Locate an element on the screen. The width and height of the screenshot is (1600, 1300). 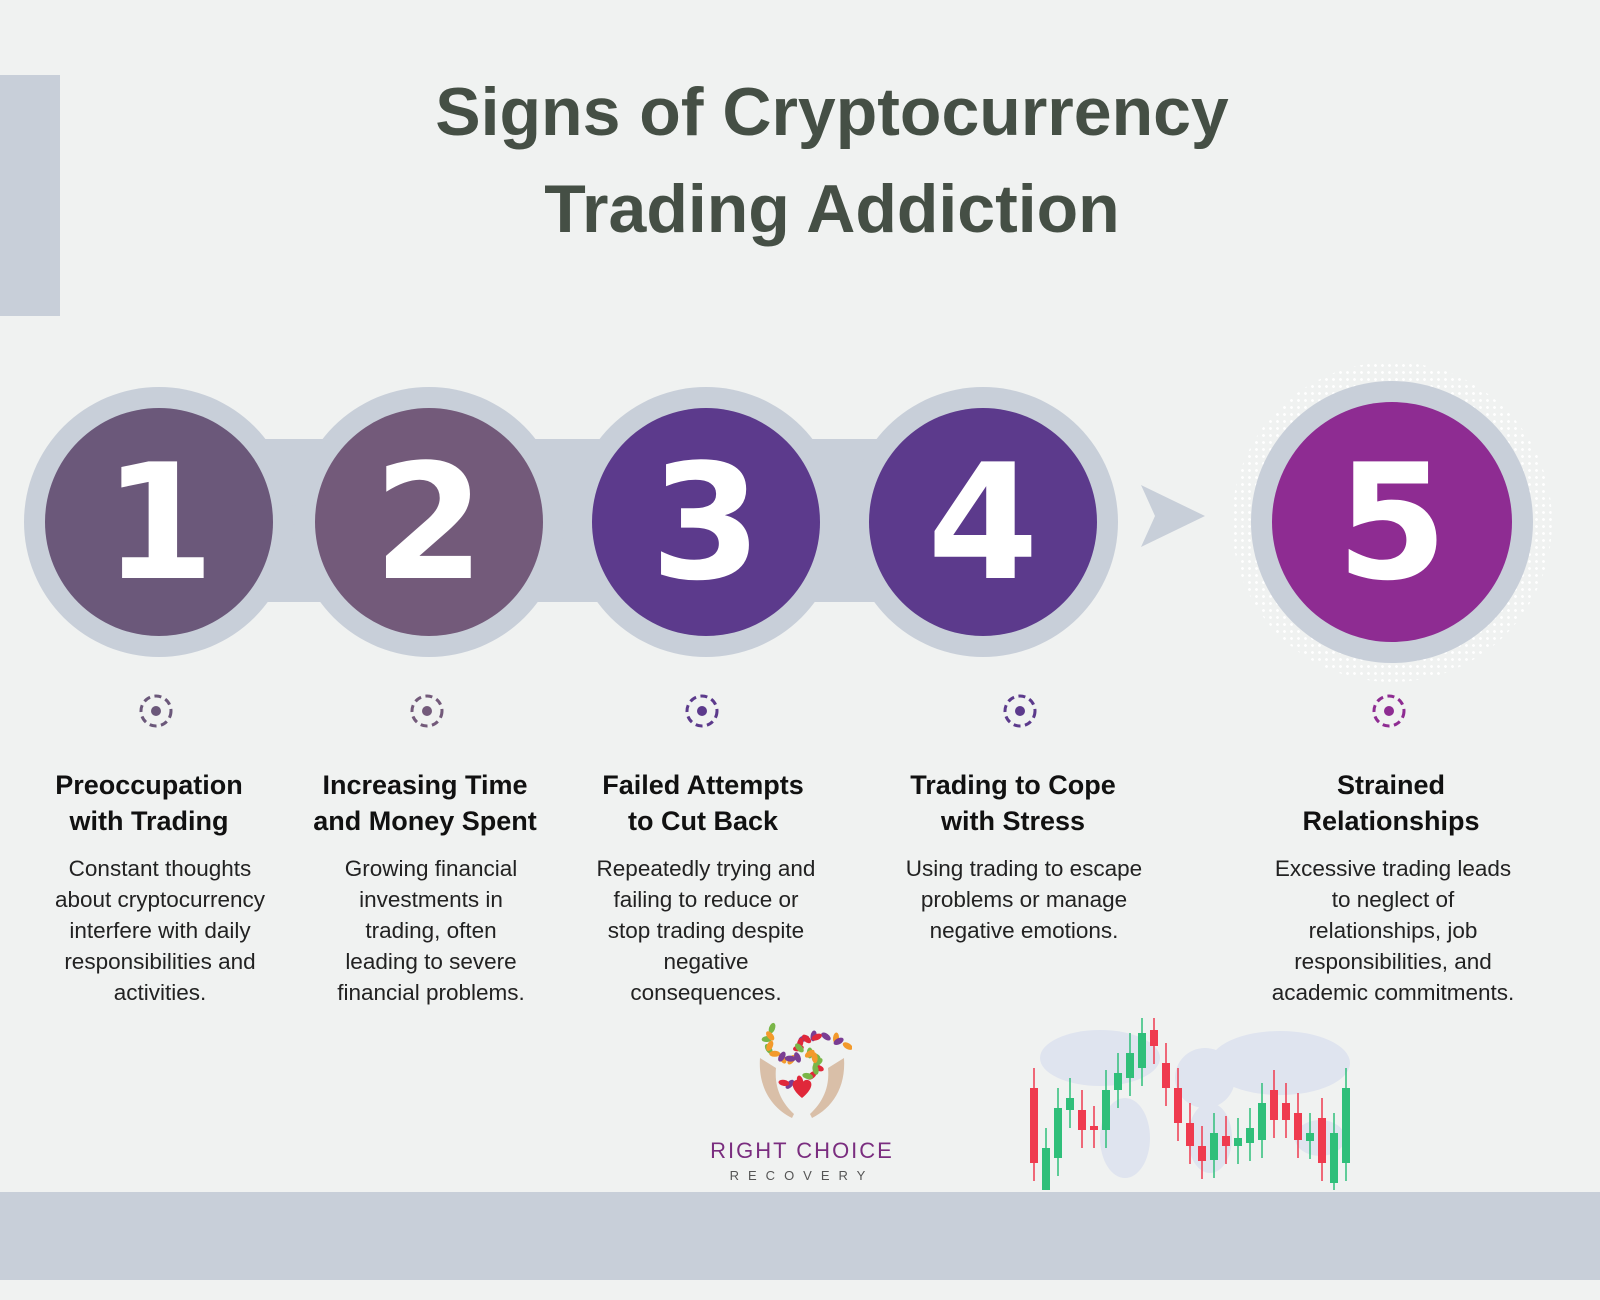
description-line: Growing financial is located at coordinates (431, 868).